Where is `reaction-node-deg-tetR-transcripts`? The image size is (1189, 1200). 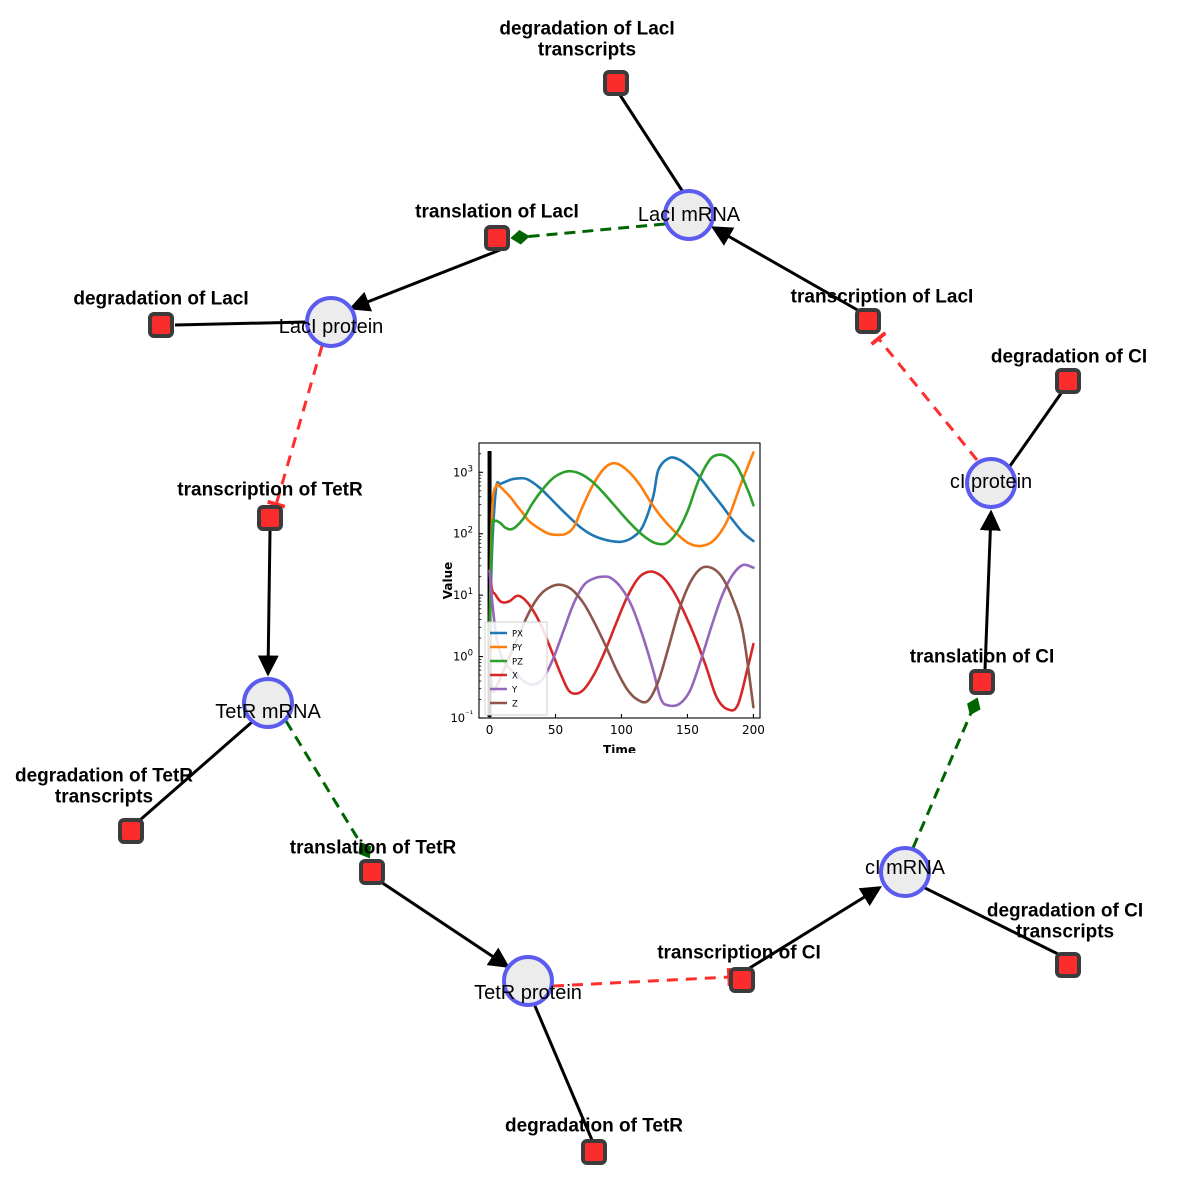
reaction-node-deg-tetR-transcripts is located at coordinates (131, 831).